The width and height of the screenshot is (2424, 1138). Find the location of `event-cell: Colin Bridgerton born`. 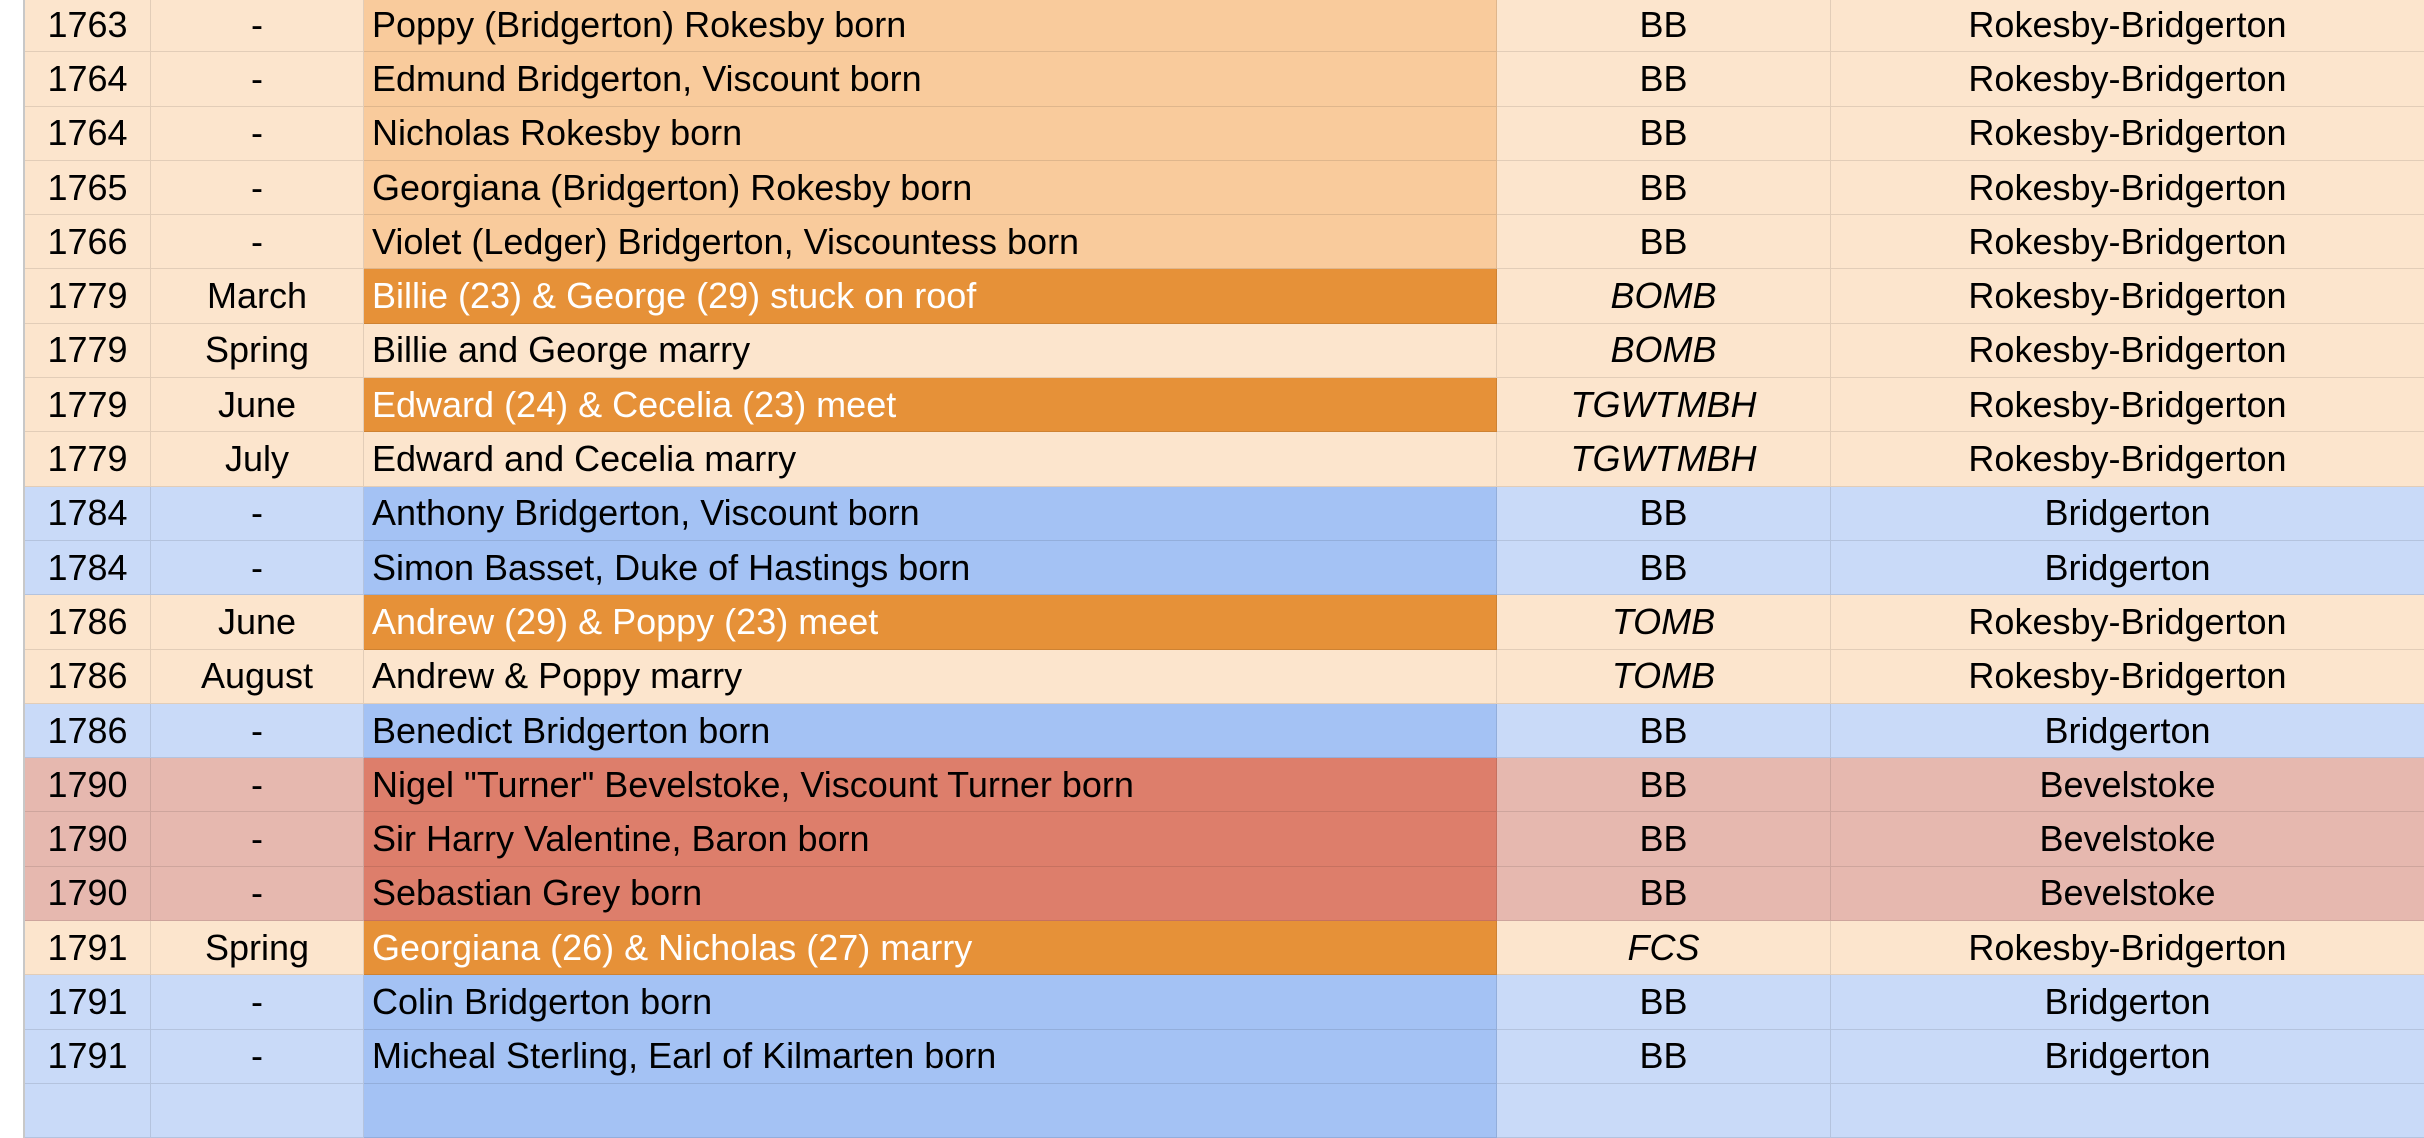

event-cell: Colin Bridgerton born is located at coordinates (930, 1002).